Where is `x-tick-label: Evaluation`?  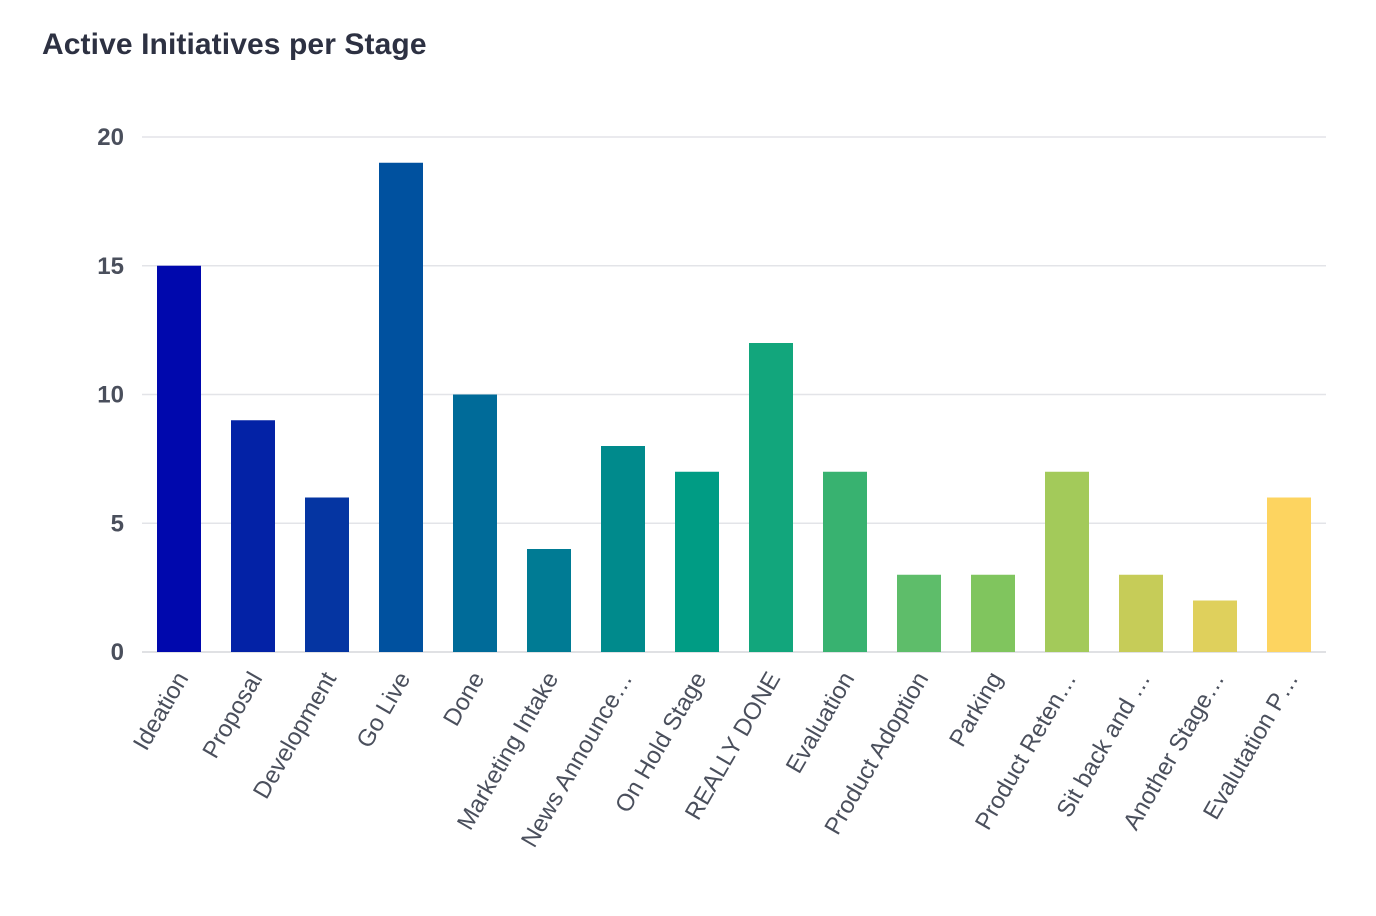
x-tick-label: Evaluation is located at coordinates (820, 723).